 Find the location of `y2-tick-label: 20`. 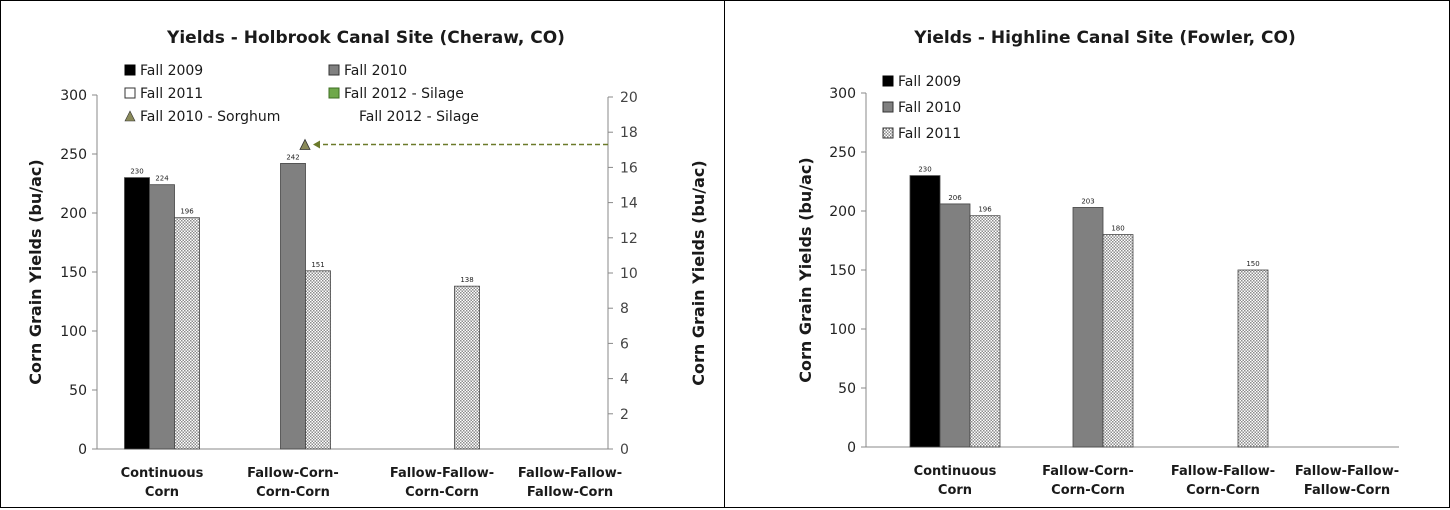

y2-tick-label: 20 is located at coordinates (629, 98).